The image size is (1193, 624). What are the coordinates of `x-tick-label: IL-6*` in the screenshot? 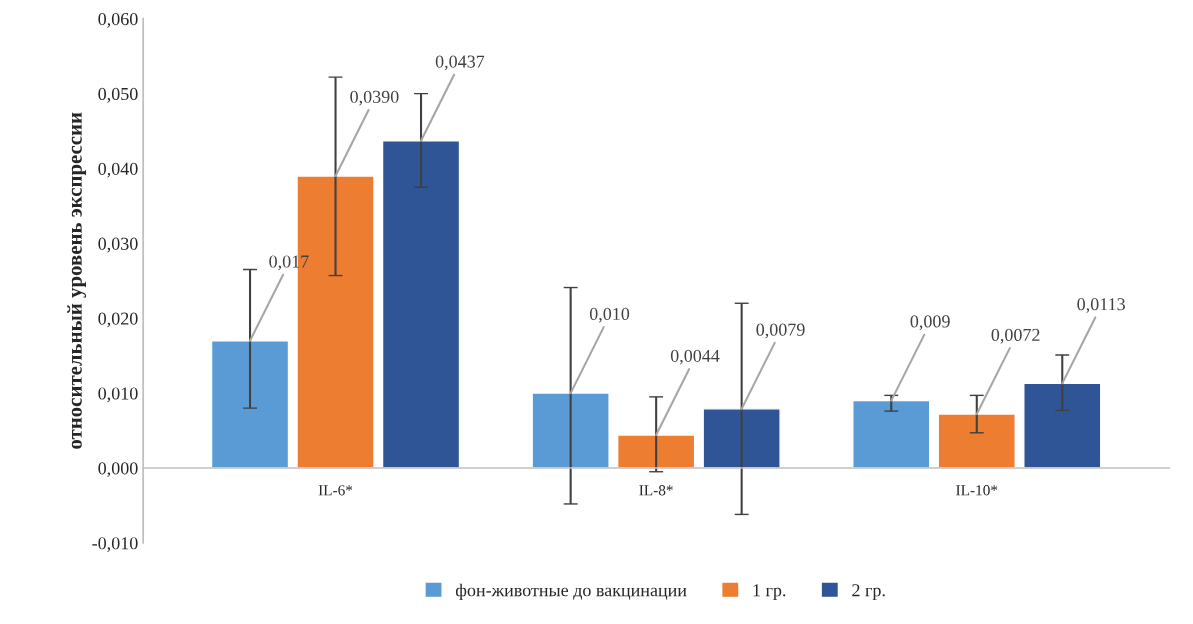 It's located at (335, 490).